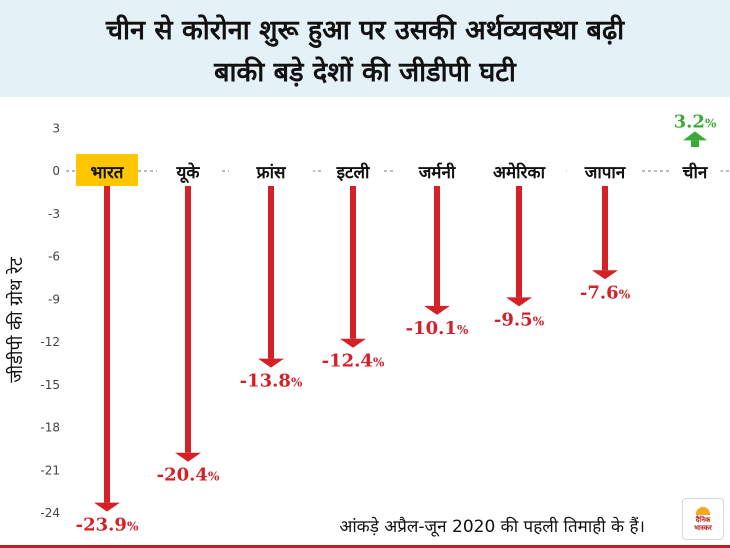 This screenshot has width=730, height=548. I want to click on y-tick-label: 0, so click(56, 171).